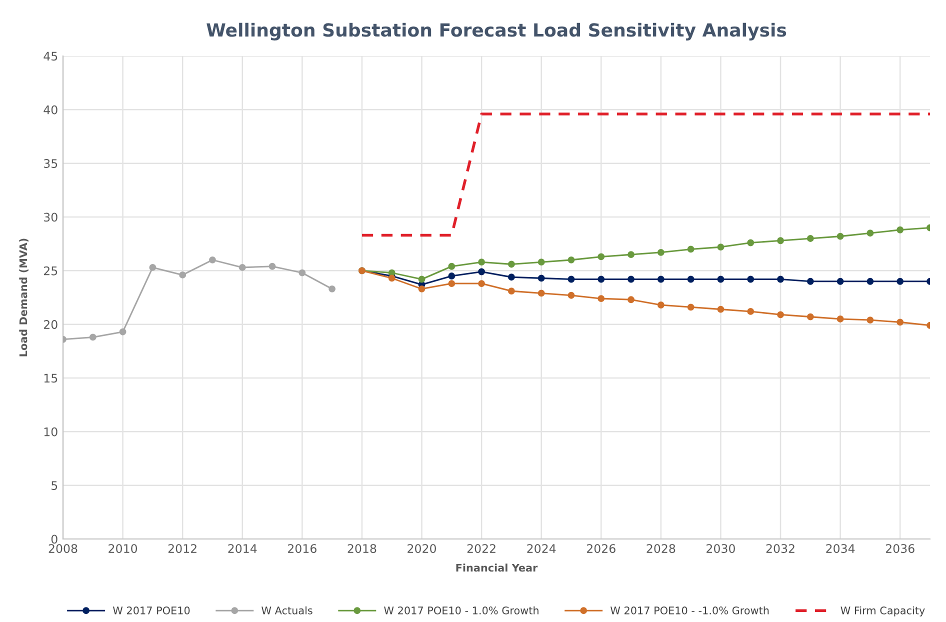  I want to click on x-axis-title: Financial Year, so click(497, 568).